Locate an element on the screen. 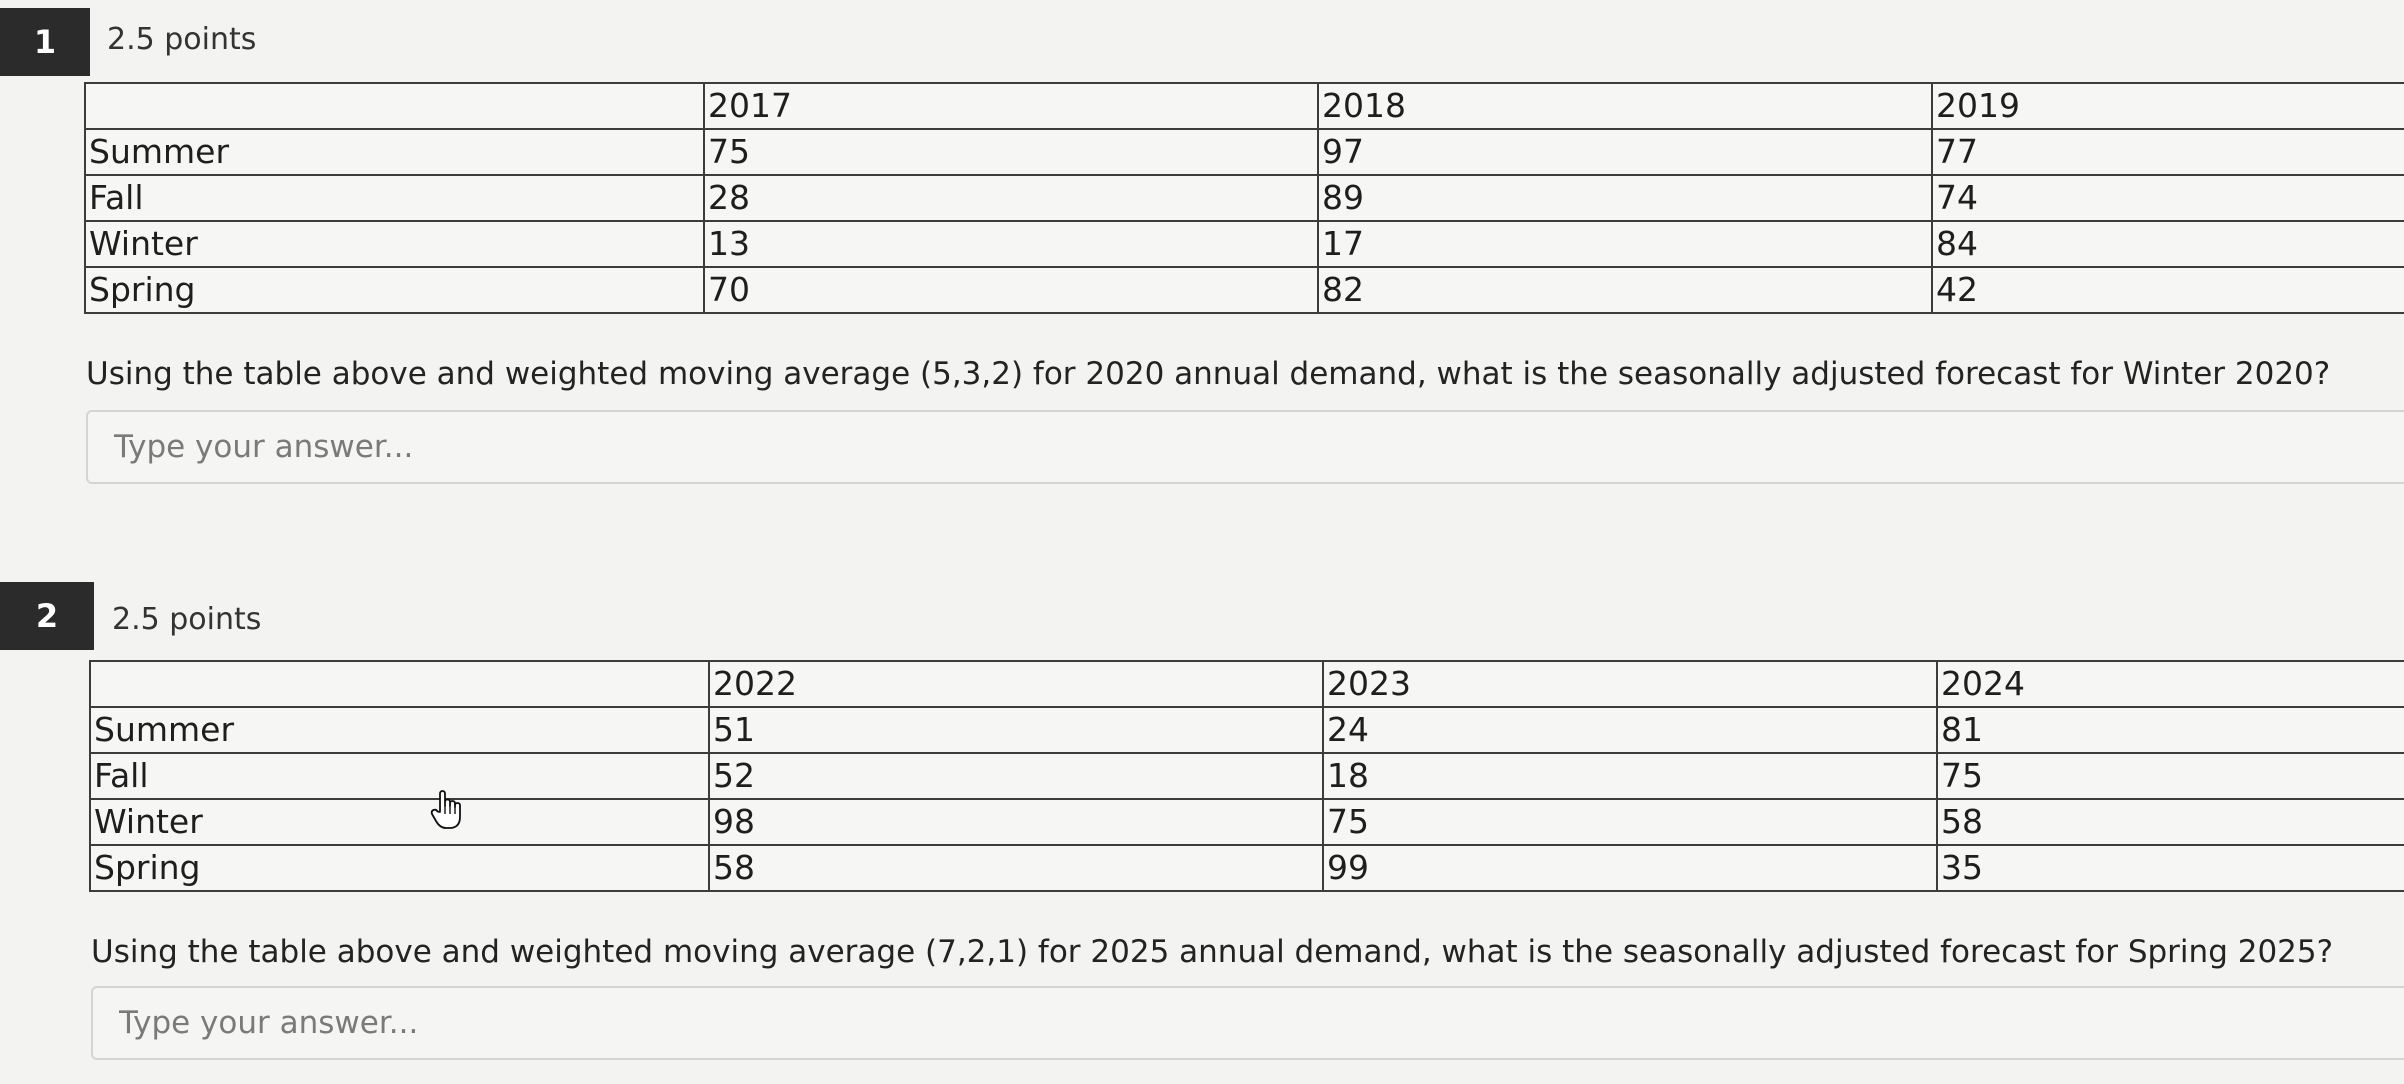 Image resolution: width=2404 pixels, height=1084 pixels. table-row: Winter 98 75 58 is located at coordinates (1246, 822).